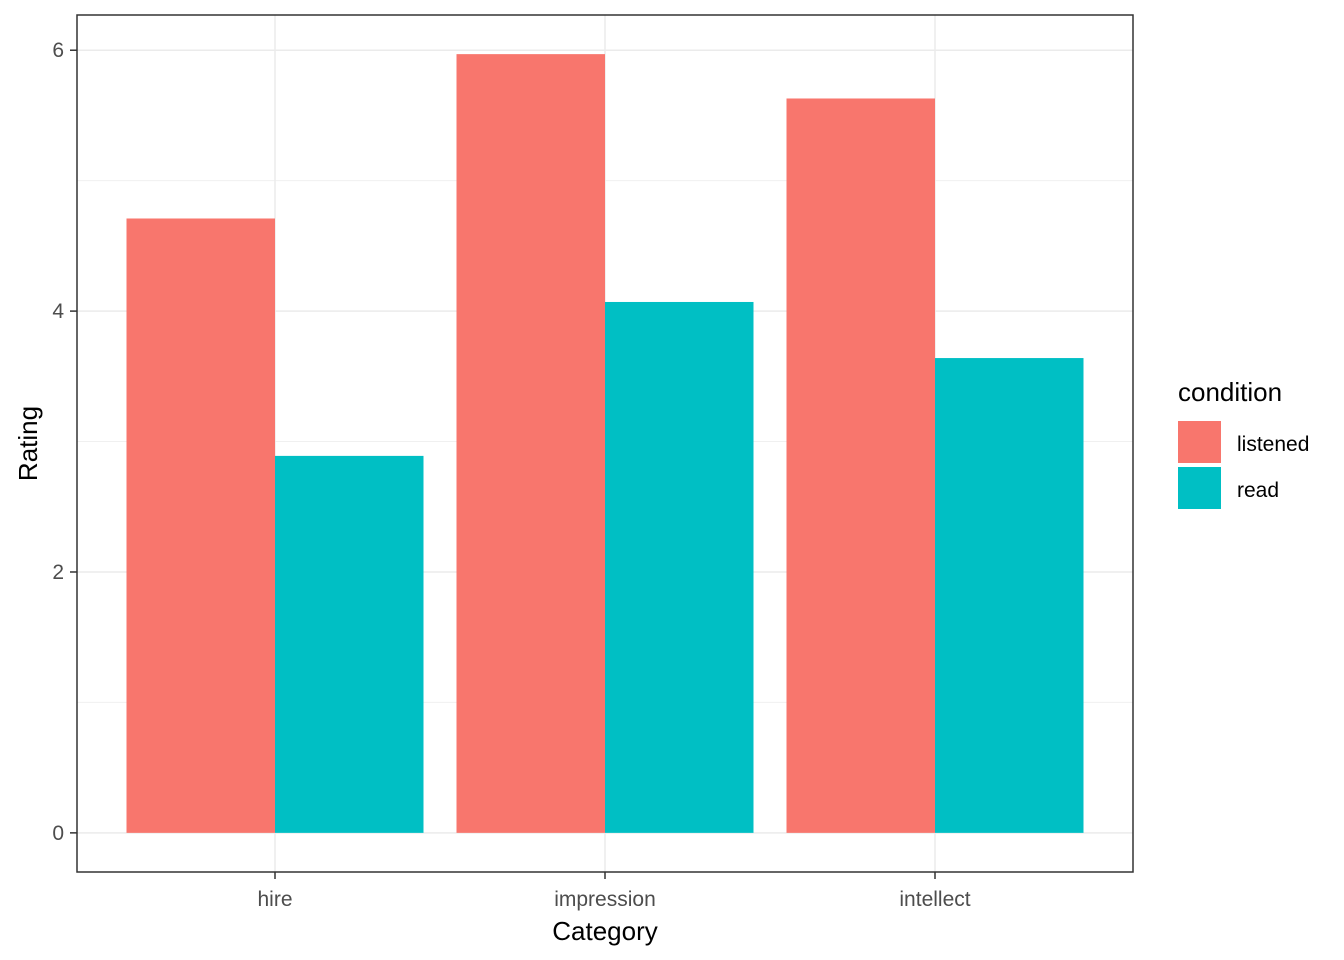 The width and height of the screenshot is (1344, 960). Describe the element at coordinates (1009, 595) in the screenshot. I see `bar-read-intellect` at that location.